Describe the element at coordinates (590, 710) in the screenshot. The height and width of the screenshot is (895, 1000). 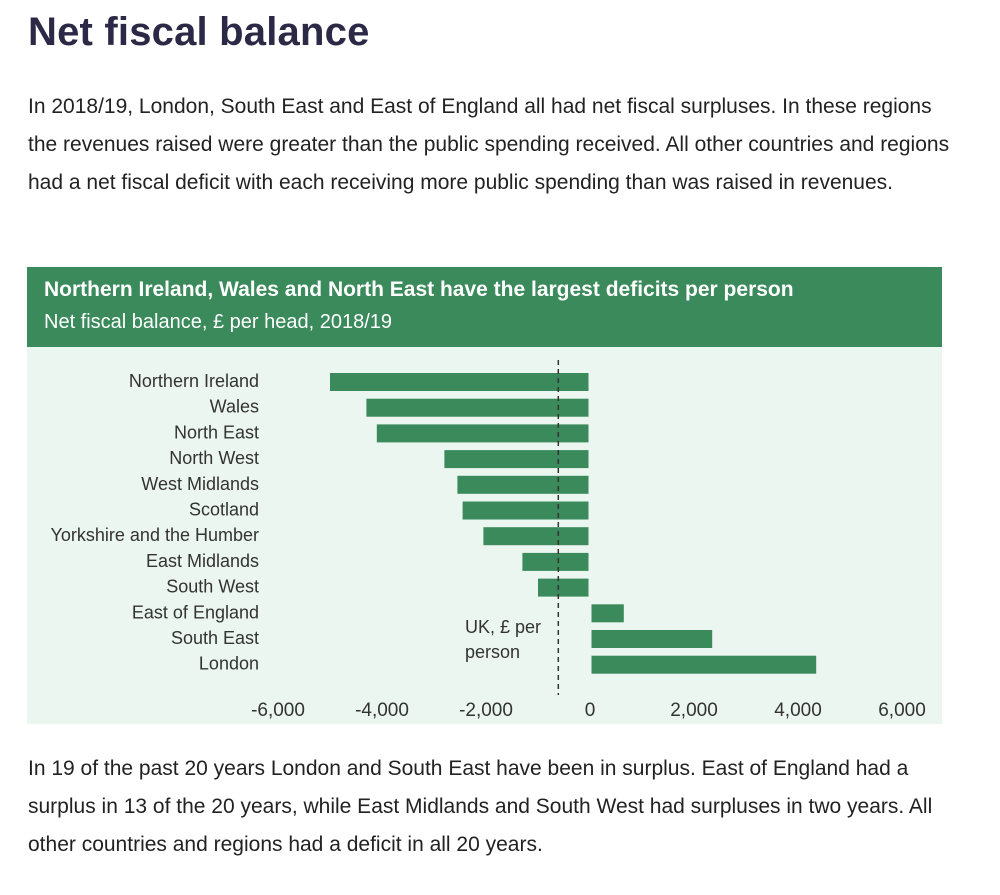
I see `x-tick-label: 0` at that location.